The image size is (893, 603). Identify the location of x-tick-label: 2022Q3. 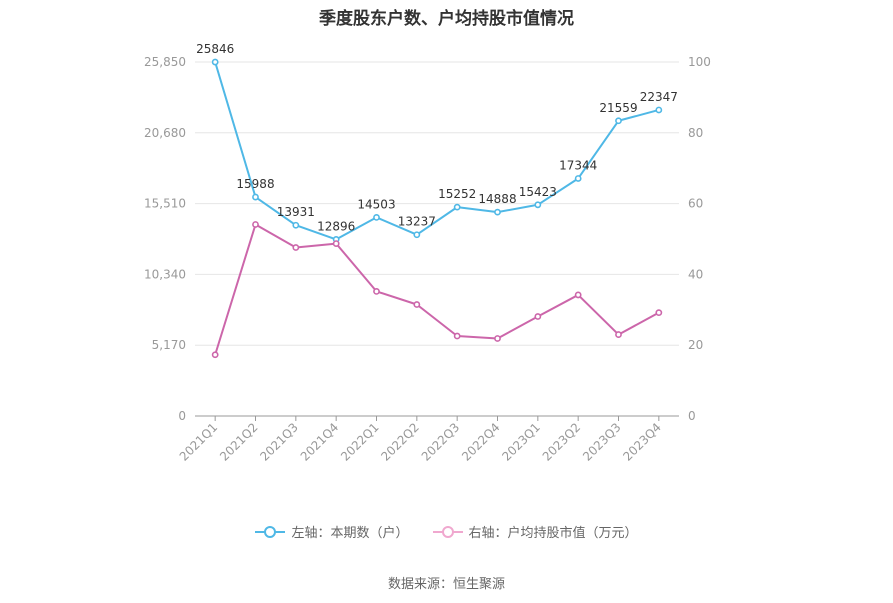
(441, 442).